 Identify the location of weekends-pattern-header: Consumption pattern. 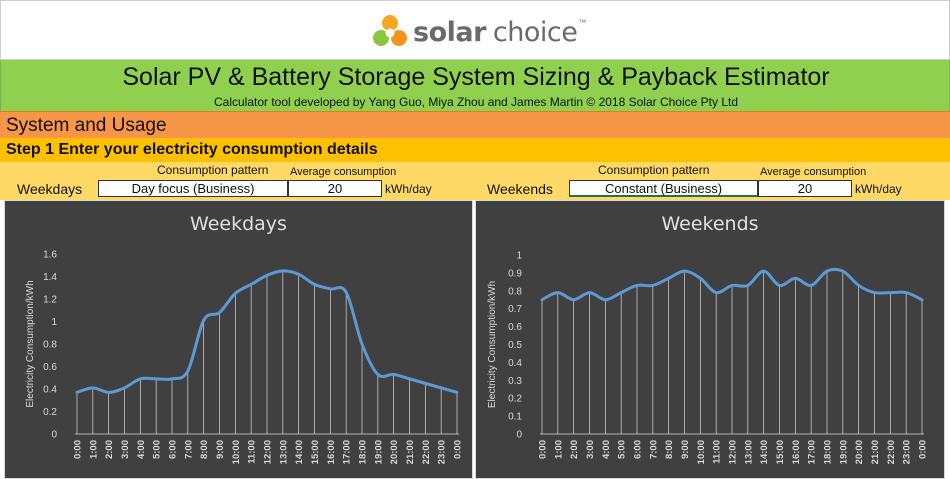
(654, 170).